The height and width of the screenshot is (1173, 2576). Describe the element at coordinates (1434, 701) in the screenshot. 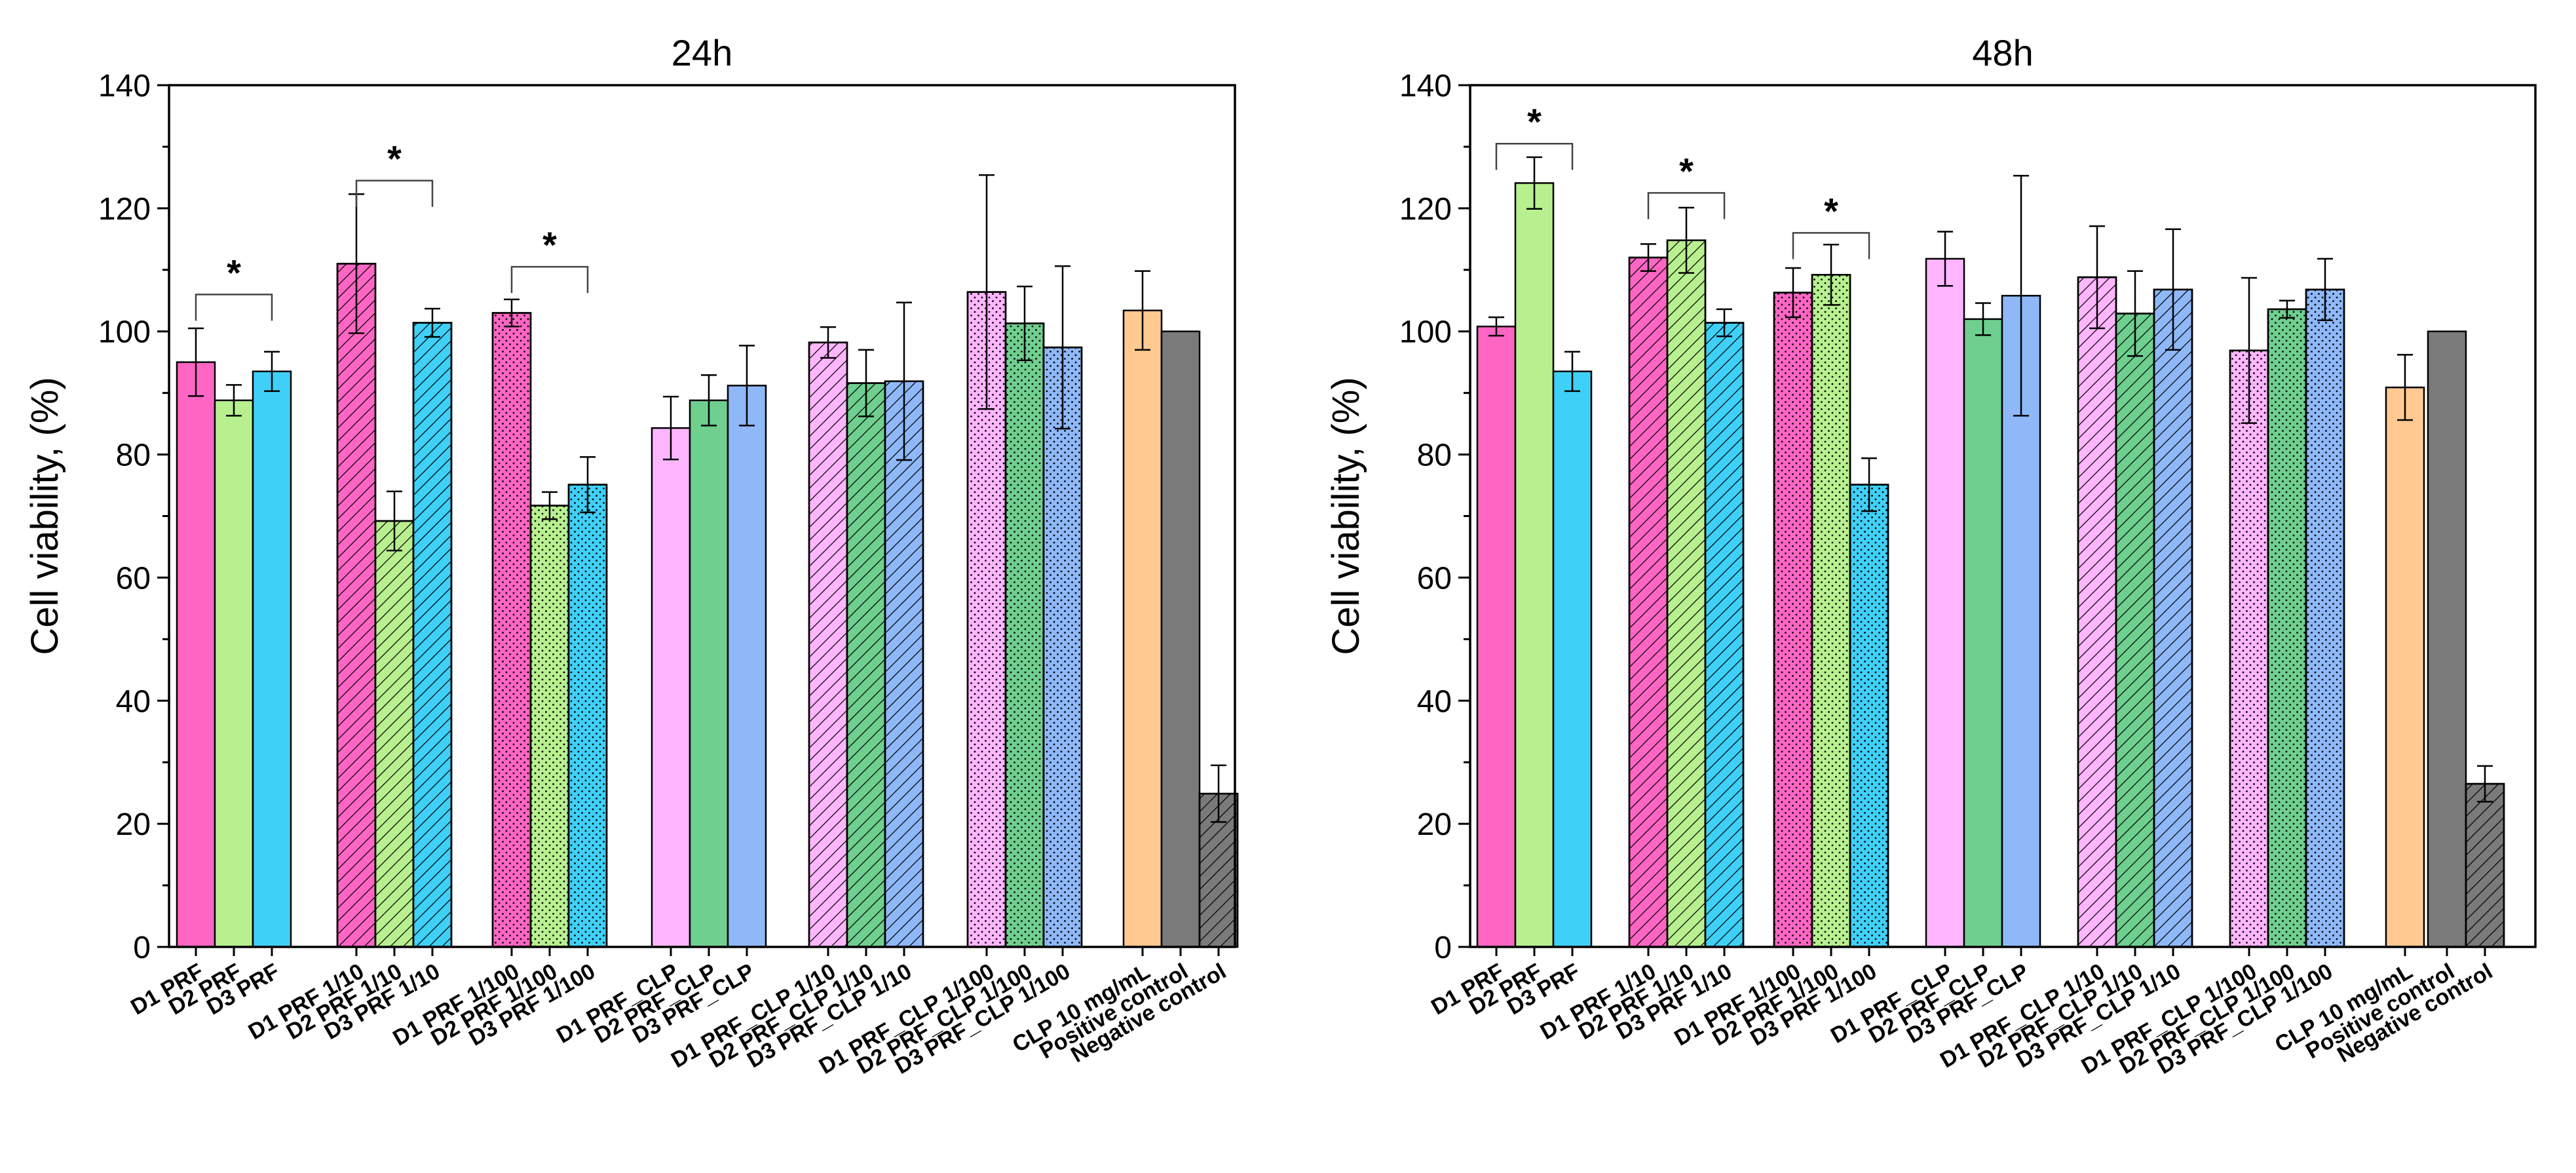

I see `y-tick-label: 40` at that location.